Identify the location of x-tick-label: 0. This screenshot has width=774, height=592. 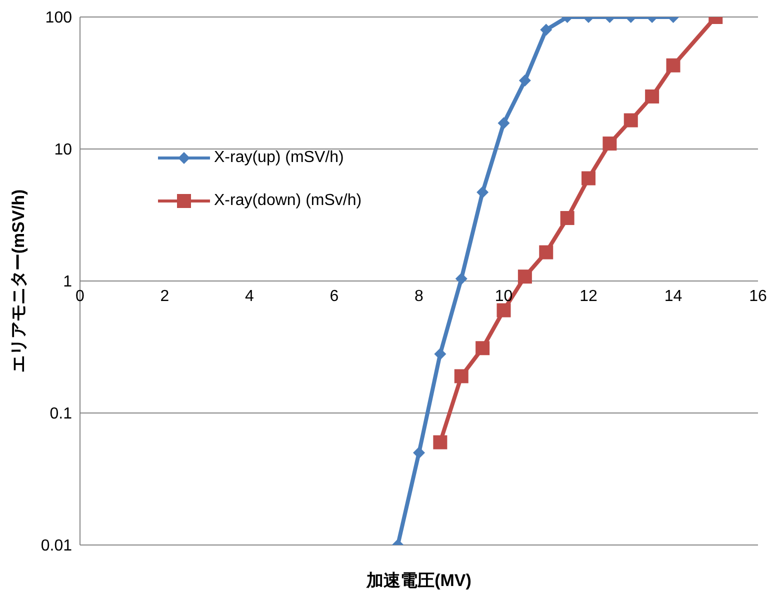
(80, 296).